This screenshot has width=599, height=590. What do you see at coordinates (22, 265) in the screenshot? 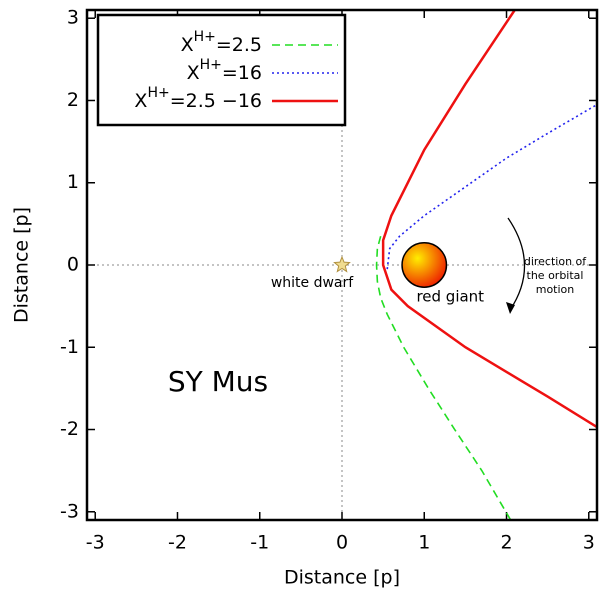
I see `y-axis-label: Distance [p]` at bounding box center [22, 265].